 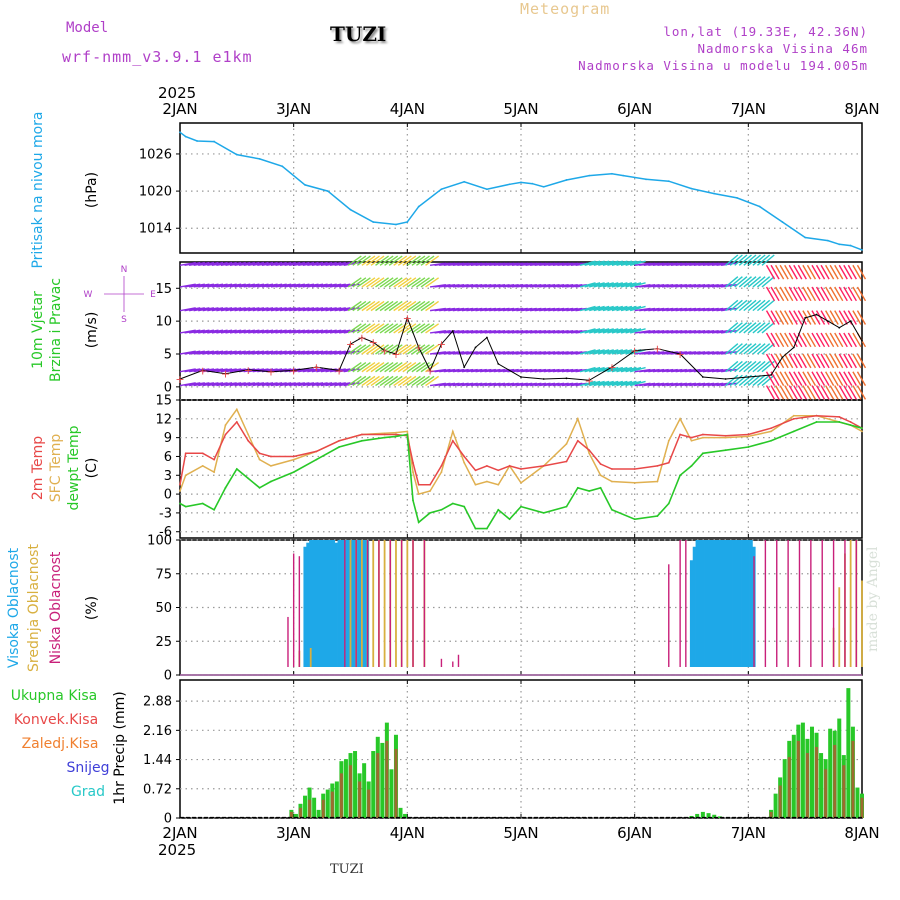 I want to click on y-tick-label: 0.72, so click(x=157, y=789).